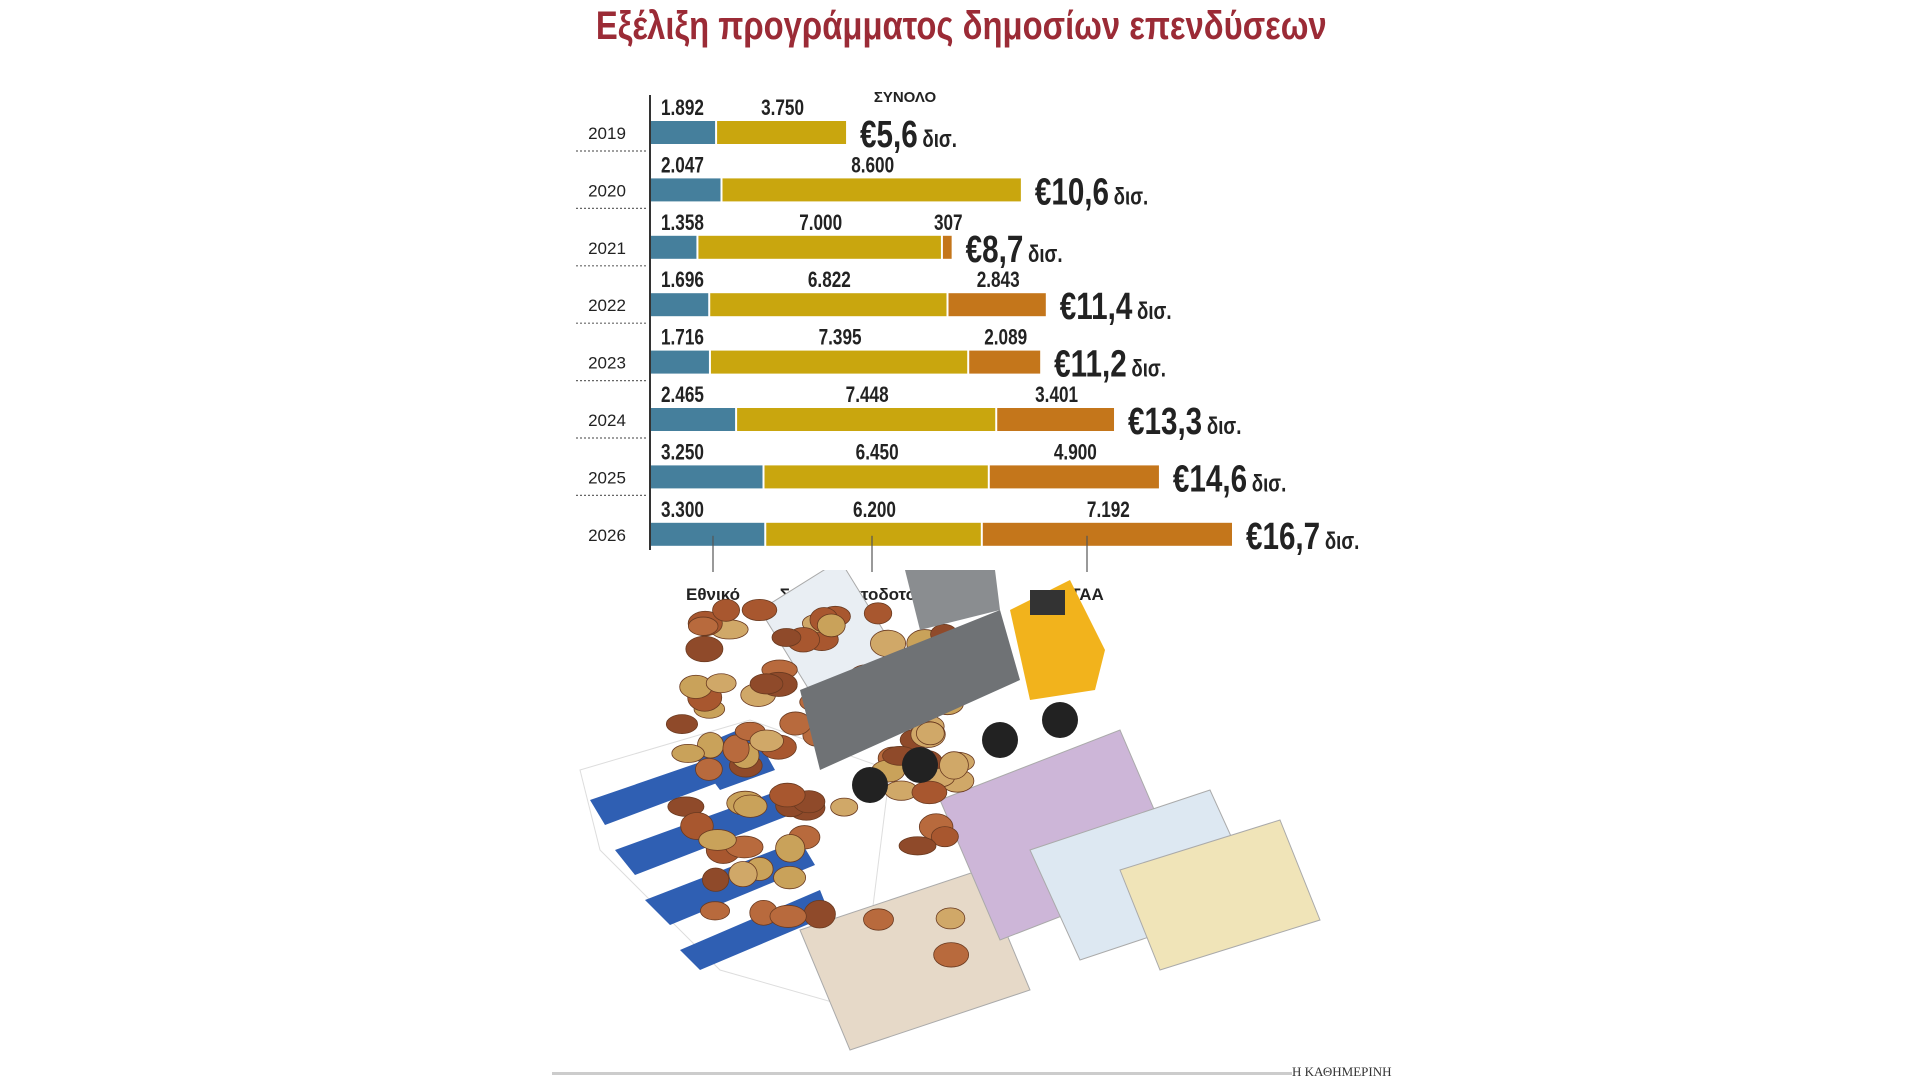  Describe the element at coordinates (607, 248) in the screenshot. I see `year-label: 2021` at that location.